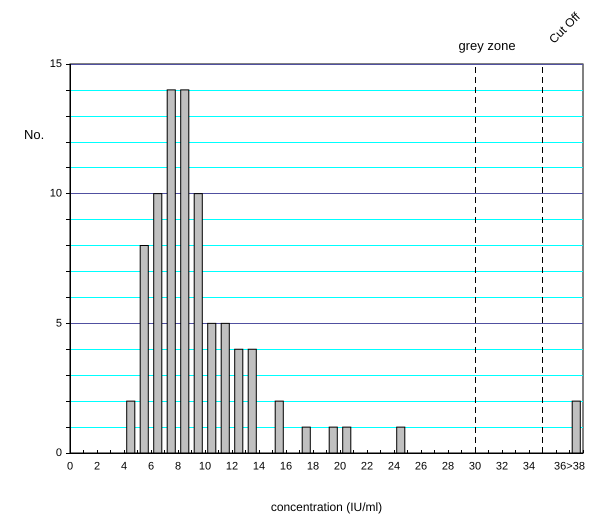 The height and width of the screenshot is (525, 591). I want to click on x-tick-label: 24, so click(394, 466).